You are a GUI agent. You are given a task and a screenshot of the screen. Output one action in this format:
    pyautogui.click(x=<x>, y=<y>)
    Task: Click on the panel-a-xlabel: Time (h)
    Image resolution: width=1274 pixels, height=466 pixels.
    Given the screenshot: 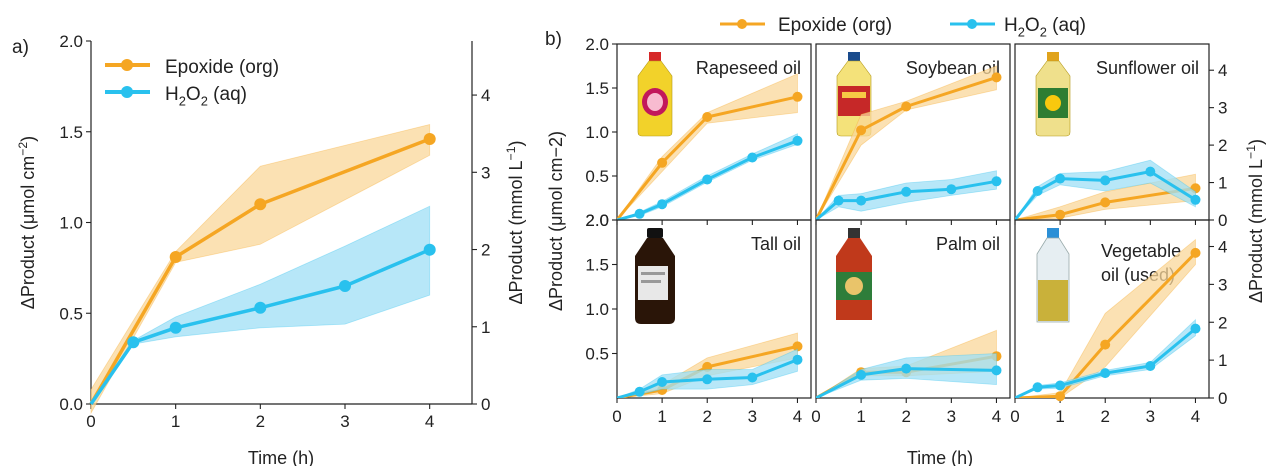 What is the action you would take?
    pyautogui.click(x=281, y=457)
    